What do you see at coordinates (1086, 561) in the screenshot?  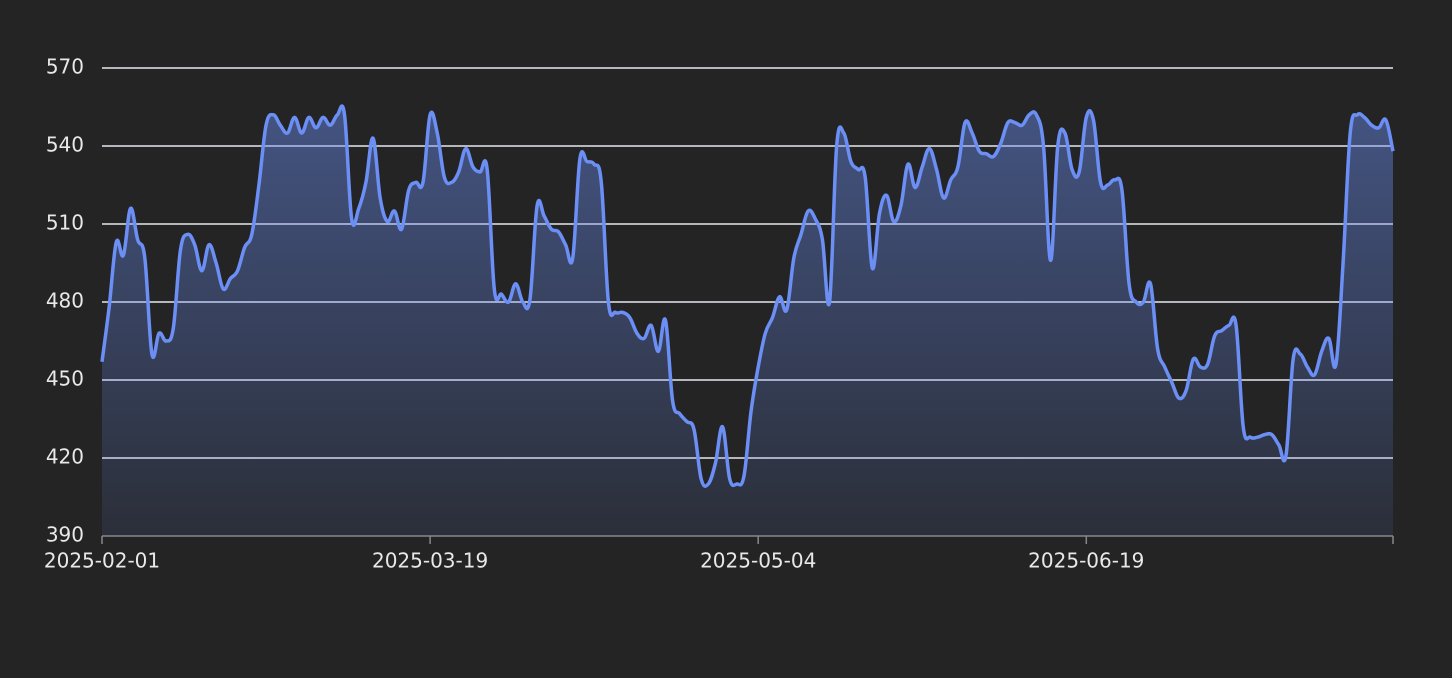 I see `x-tick-label: 2025-06-19` at bounding box center [1086, 561].